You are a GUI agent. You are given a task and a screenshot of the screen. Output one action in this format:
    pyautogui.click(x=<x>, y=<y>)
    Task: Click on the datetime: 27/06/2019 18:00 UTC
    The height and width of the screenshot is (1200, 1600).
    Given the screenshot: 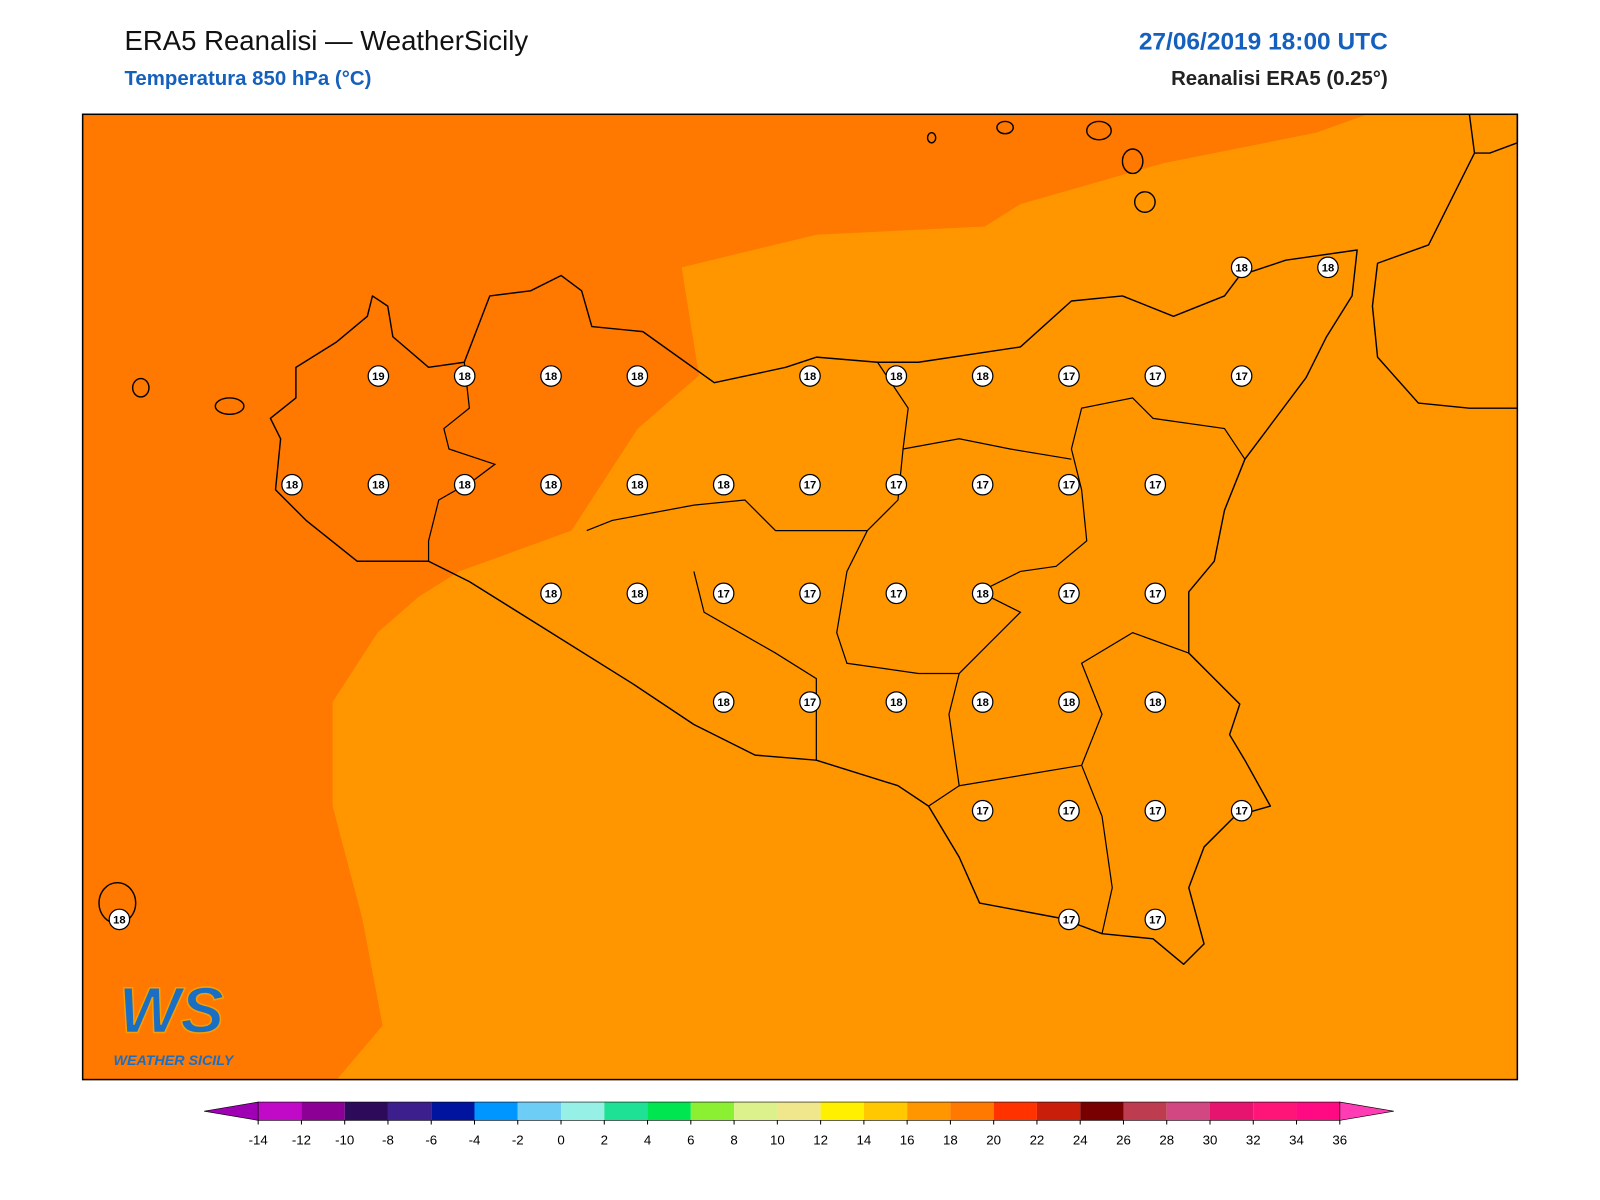 What is the action you would take?
    pyautogui.click(x=1263, y=41)
    